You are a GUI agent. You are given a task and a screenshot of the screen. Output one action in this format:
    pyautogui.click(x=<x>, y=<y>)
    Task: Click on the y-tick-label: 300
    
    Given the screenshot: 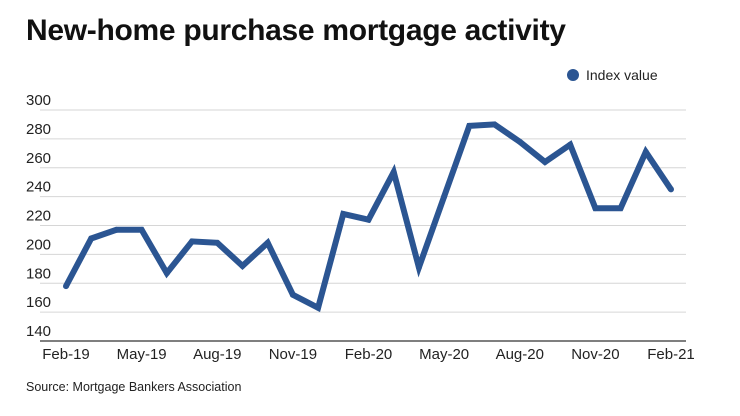 What is the action you would take?
    pyautogui.click(x=38, y=100)
    